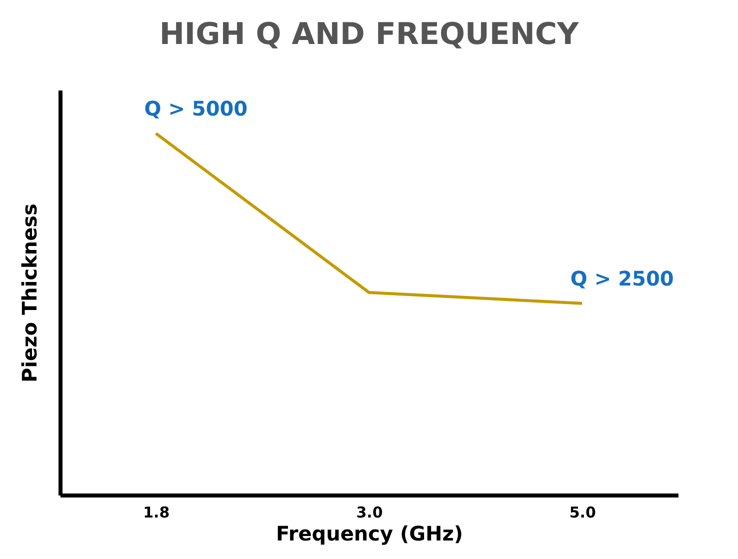 Image resolution: width=738 pixels, height=559 pixels. What do you see at coordinates (369, 513) in the screenshot?
I see `x-tick-label: 3.0` at bounding box center [369, 513].